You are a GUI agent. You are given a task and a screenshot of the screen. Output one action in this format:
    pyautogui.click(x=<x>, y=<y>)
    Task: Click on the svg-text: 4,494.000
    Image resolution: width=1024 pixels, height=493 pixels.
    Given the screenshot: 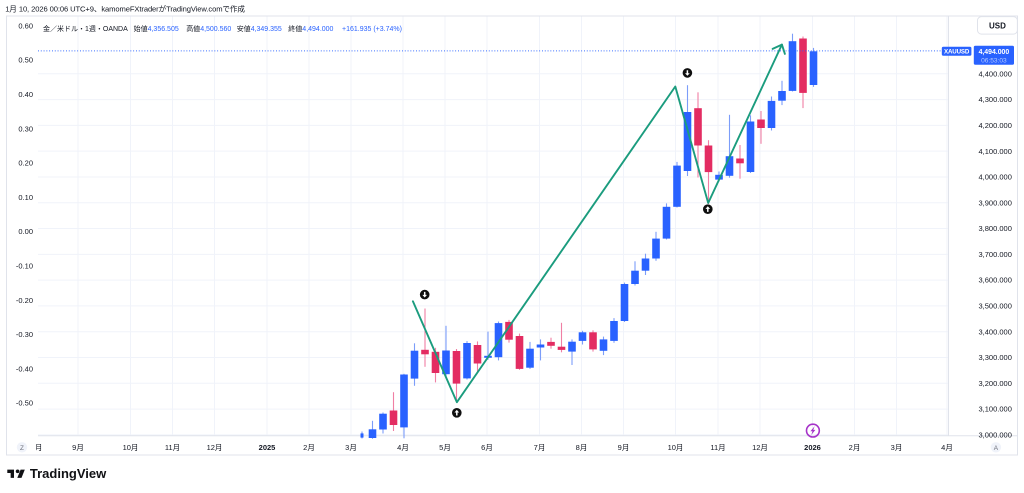 What is the action you would take?
    pyautogui.click(x=994, y=52)
    